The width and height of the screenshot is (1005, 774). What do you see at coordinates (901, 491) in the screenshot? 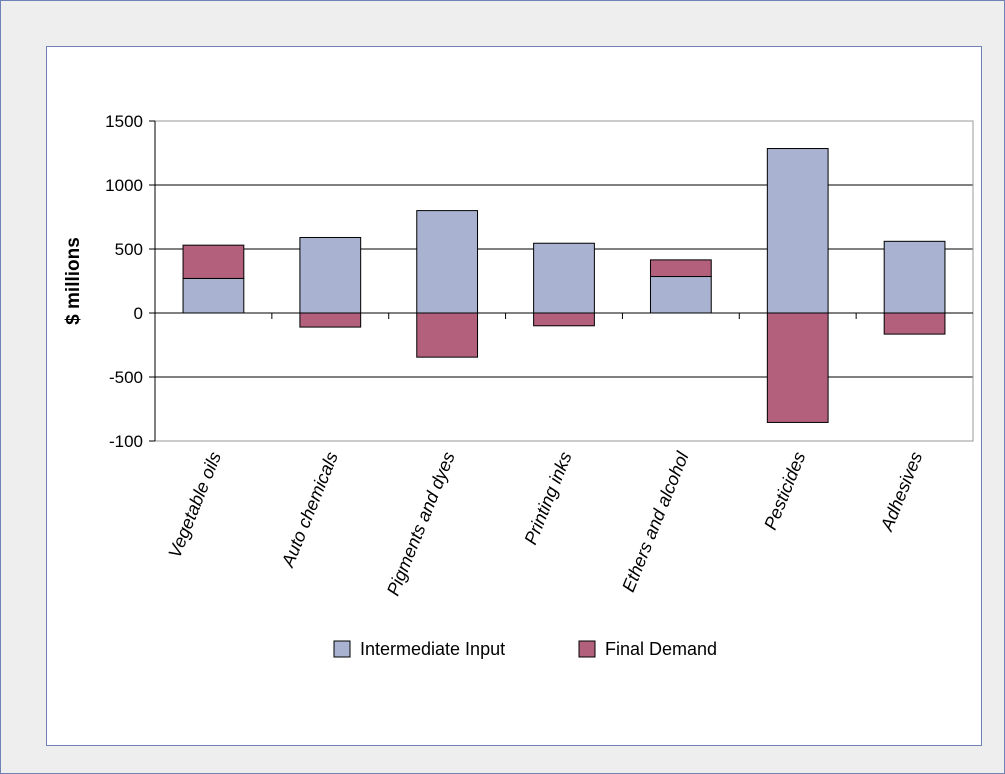
I see `x-tick-label: Adhesives` at bounding box center [901, 491].